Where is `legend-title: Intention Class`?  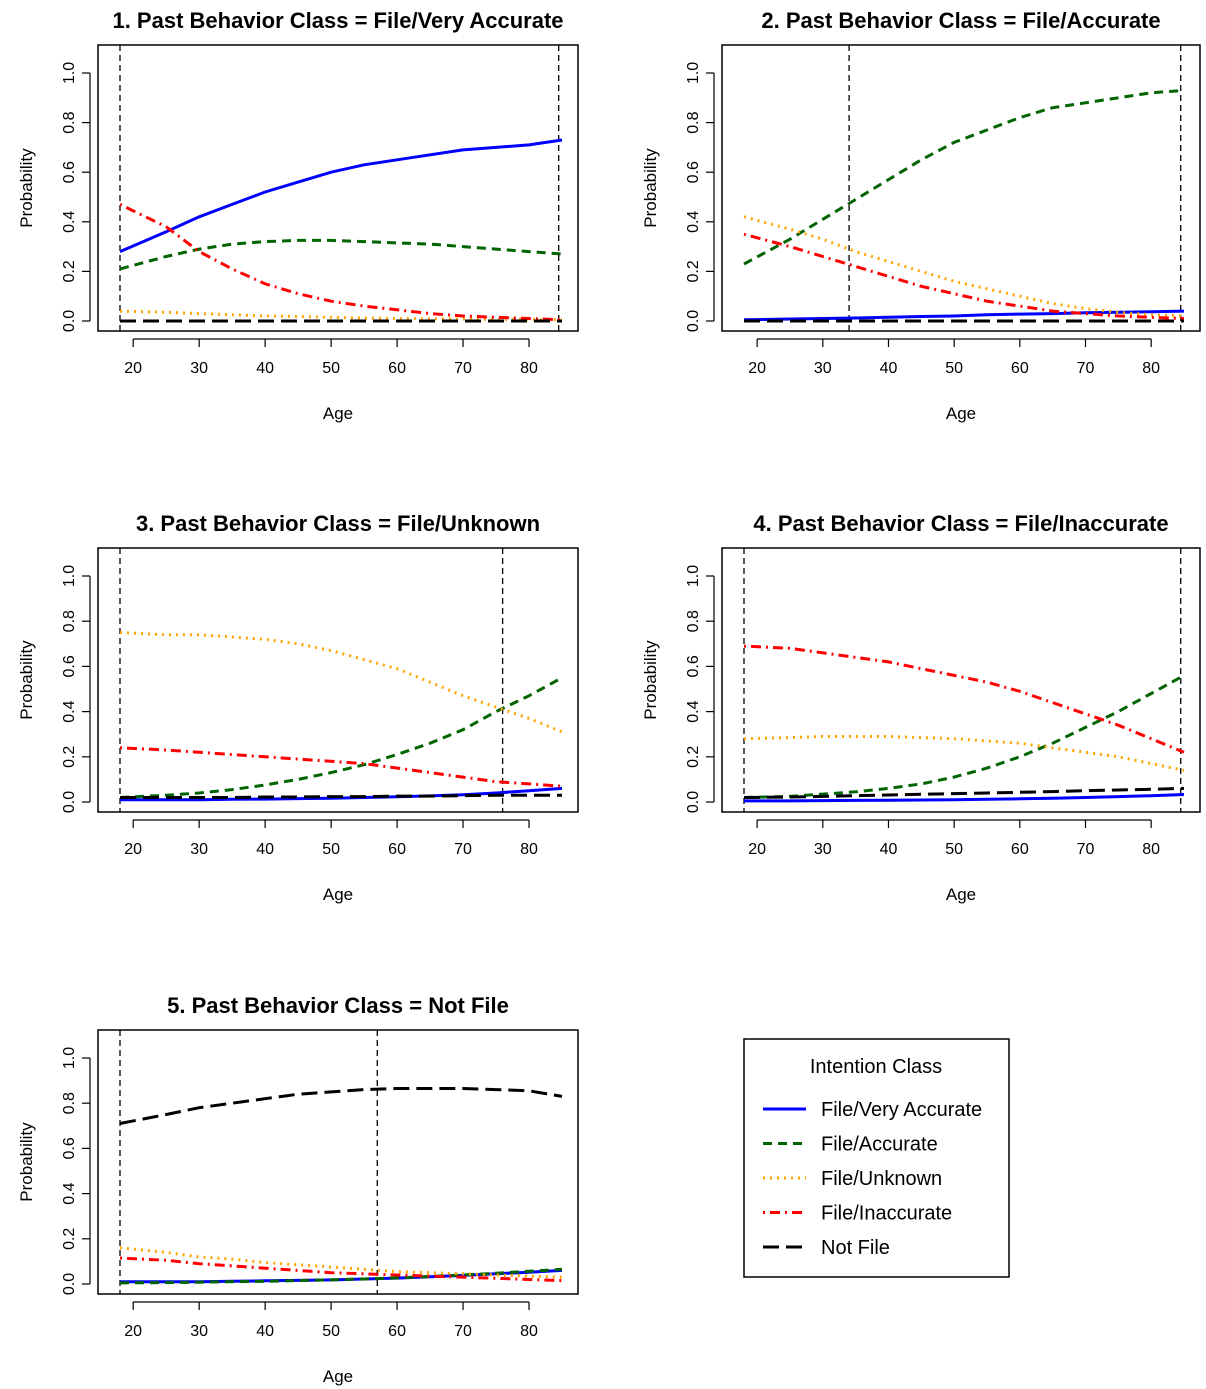
legend-title: Intention Class is located at coordinates (876, 1067).